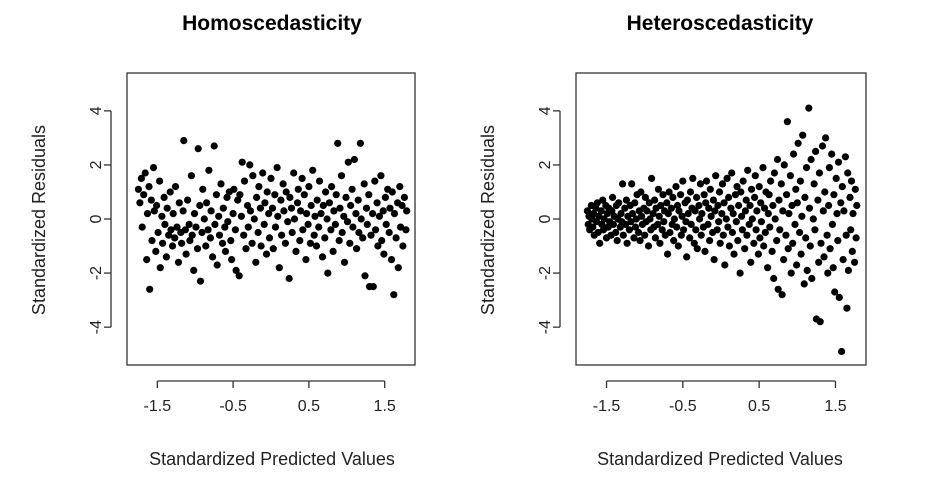 The width and height of the screenshot is (926, 488). I want to click on x-tick-label: 0.5, so click(759, 406).